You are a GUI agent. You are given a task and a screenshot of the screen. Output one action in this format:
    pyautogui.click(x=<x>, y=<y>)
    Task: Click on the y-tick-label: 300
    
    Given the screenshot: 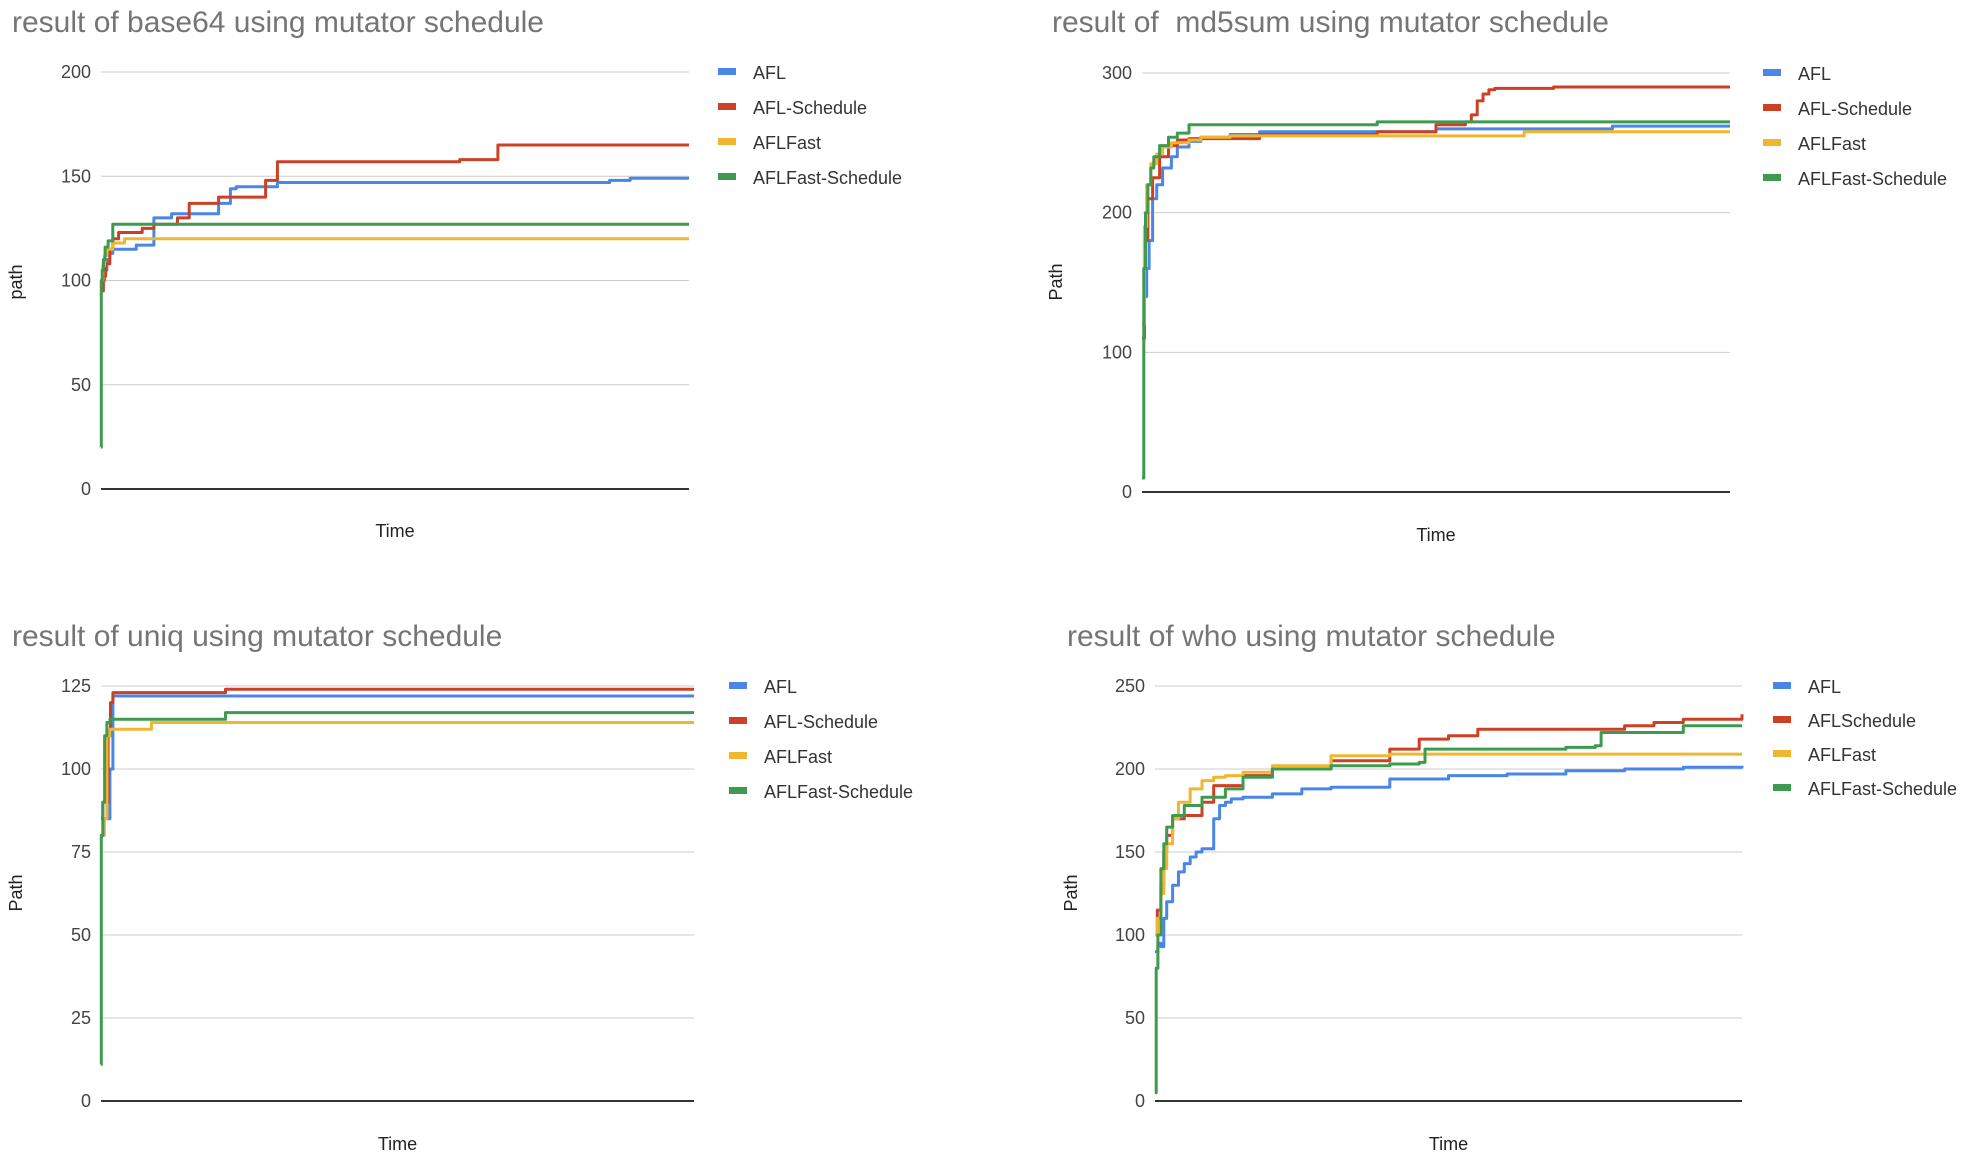 What is the action you would take?
    pyautogui.click(x=1117, y=73)
    